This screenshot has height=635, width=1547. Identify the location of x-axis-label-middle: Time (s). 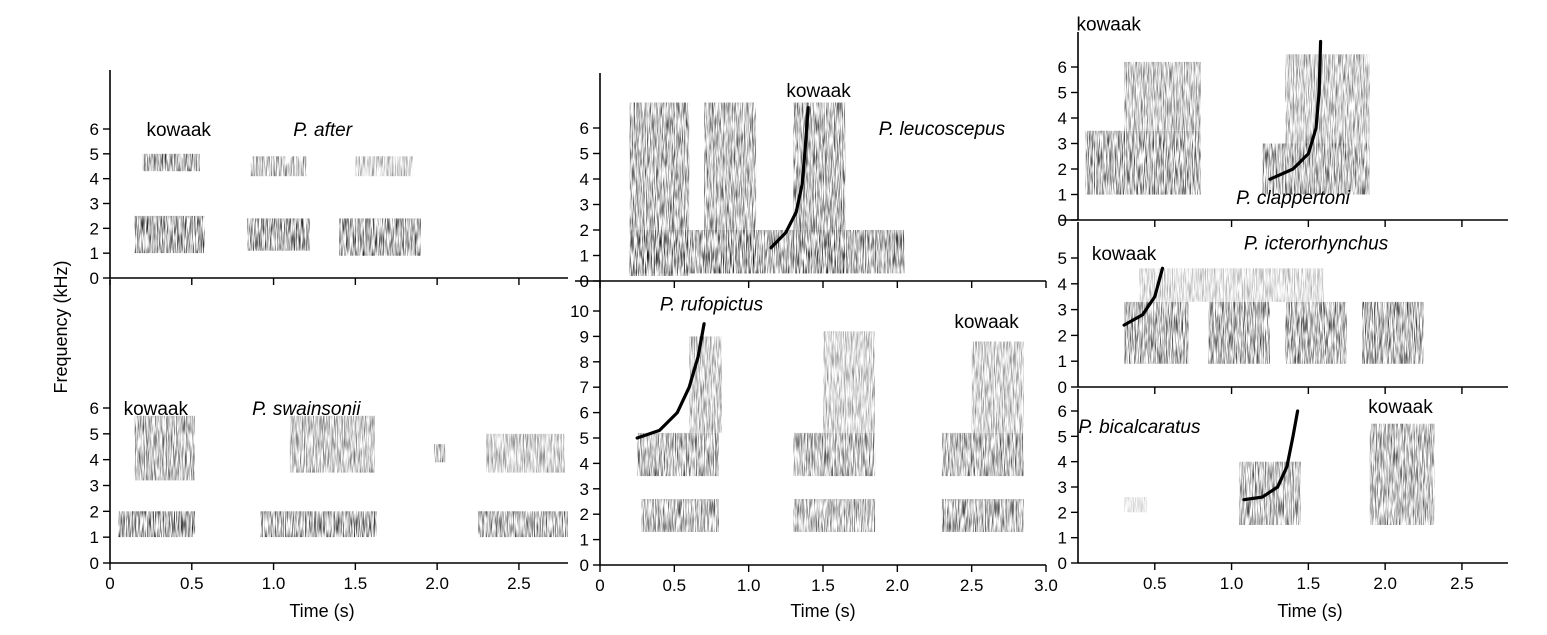
(822, 611).